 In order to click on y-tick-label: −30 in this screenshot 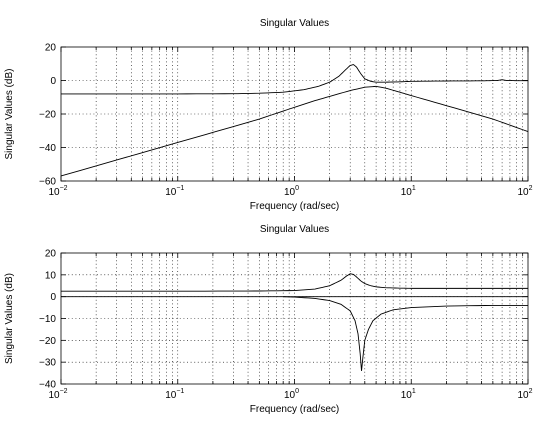, I will do `click(47, 363)`.